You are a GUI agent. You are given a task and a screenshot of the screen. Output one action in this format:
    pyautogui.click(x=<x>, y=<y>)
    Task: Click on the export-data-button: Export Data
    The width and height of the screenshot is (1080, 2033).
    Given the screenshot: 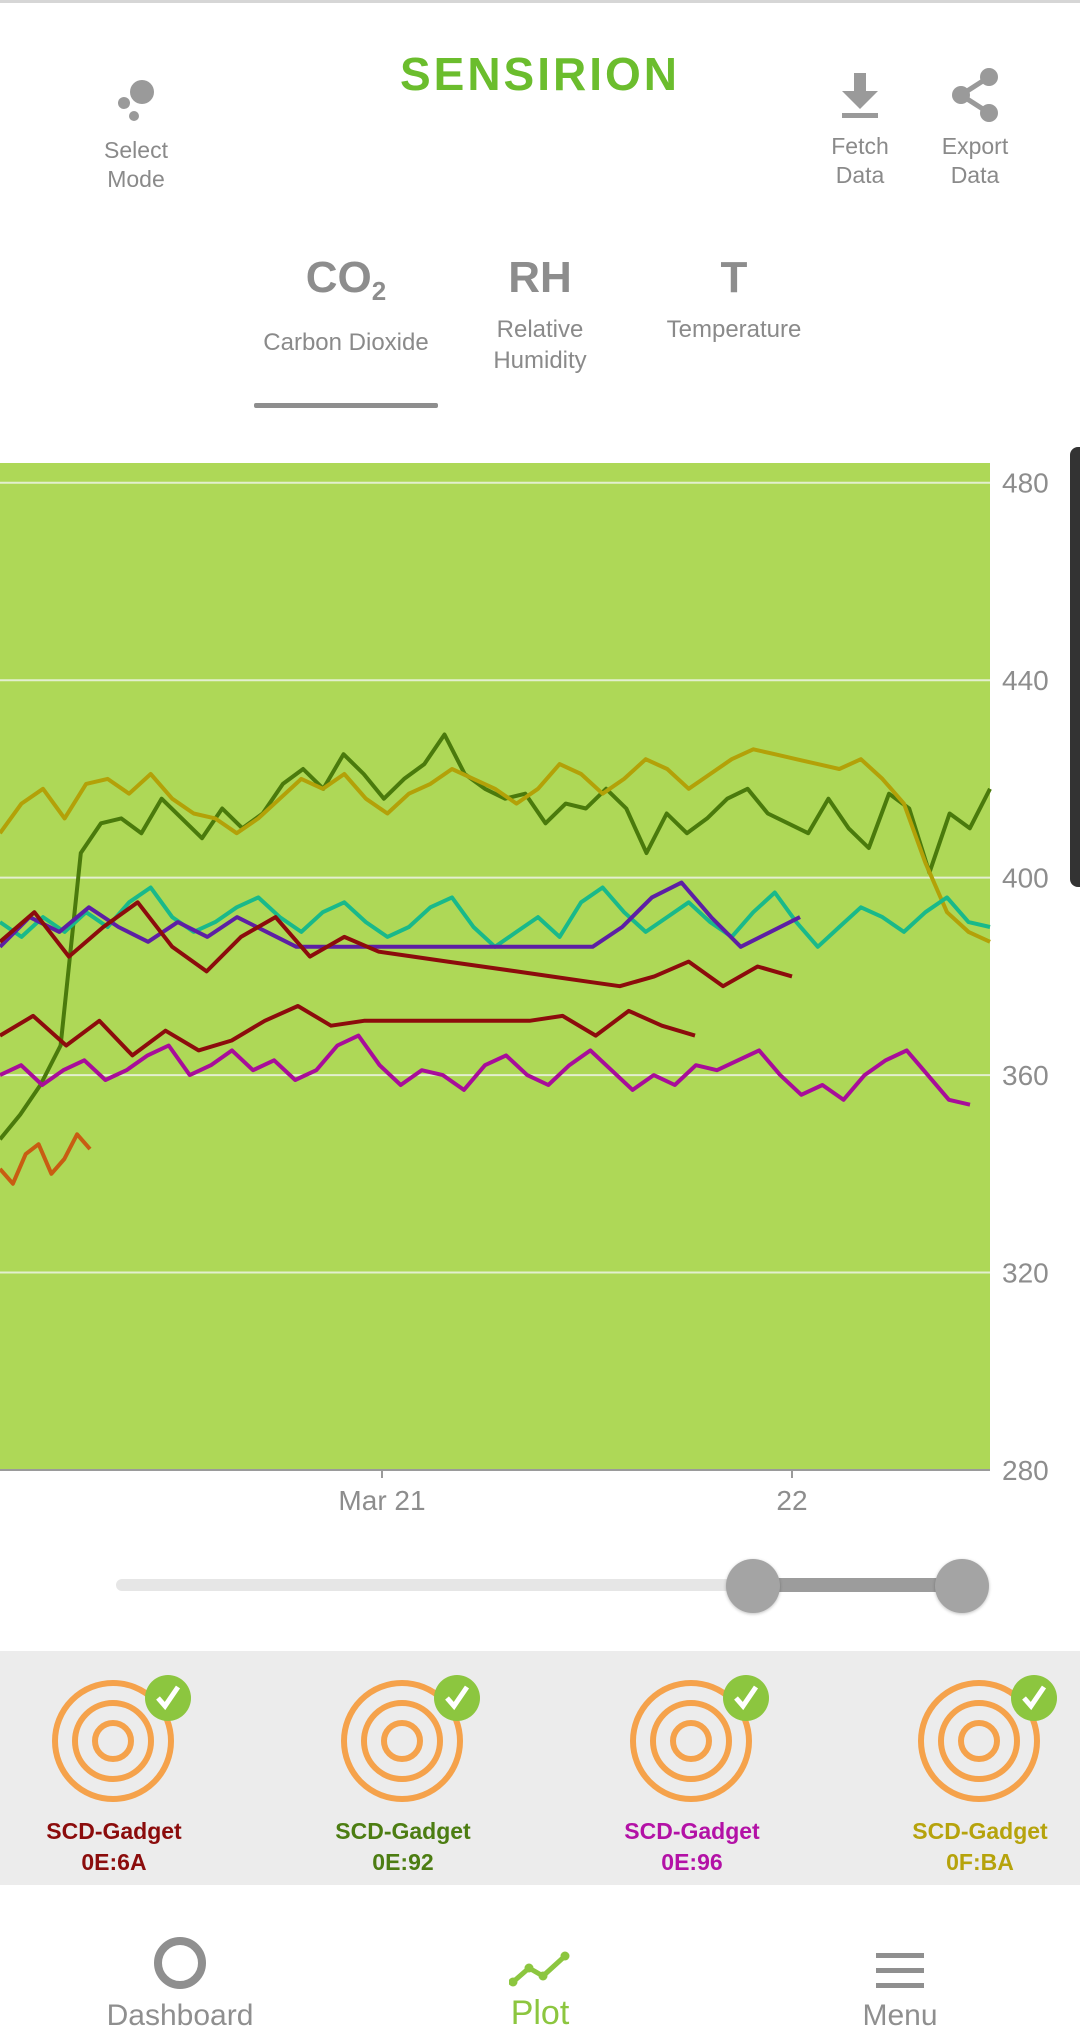 What is the action you would take?
    pyautogui.click(x=975, y=125)
    